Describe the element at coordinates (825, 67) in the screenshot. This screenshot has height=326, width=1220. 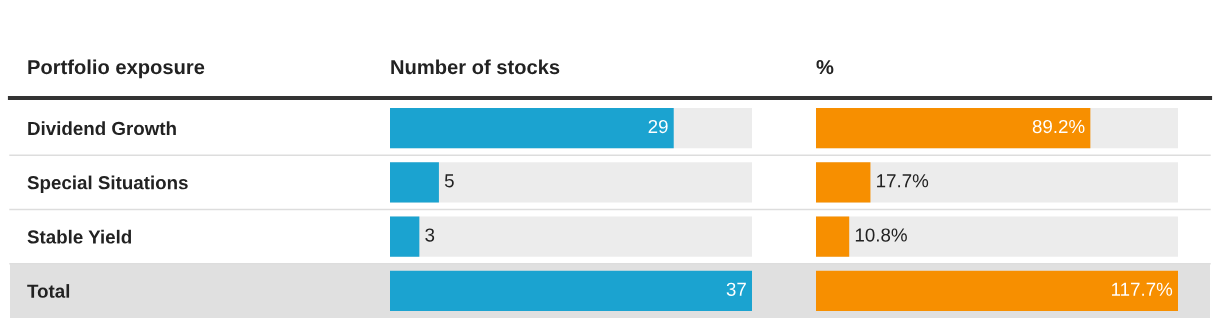
I see `chart-title: %` at that location.